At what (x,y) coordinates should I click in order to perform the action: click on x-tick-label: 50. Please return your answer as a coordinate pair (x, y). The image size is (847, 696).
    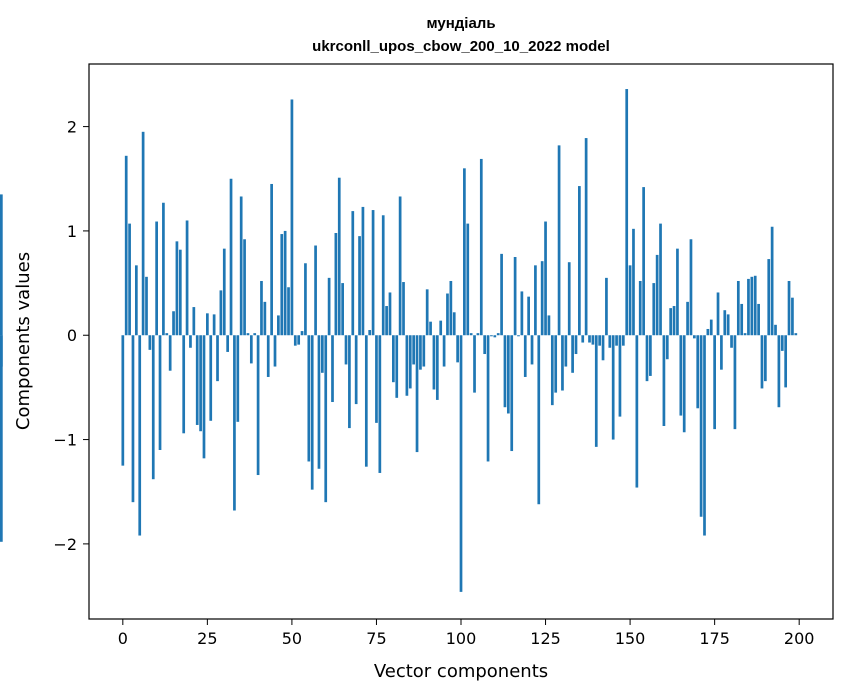
    Looking at the image, I should click on (292, 638).